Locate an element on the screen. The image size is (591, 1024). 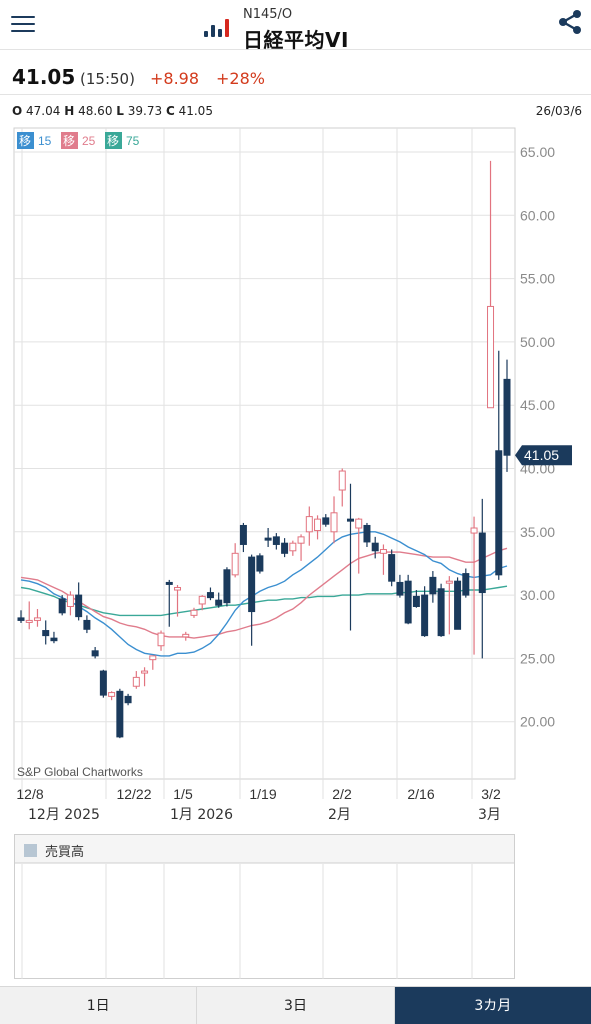
y-tick-label: 25.00 is located at coordinates (537, 658).